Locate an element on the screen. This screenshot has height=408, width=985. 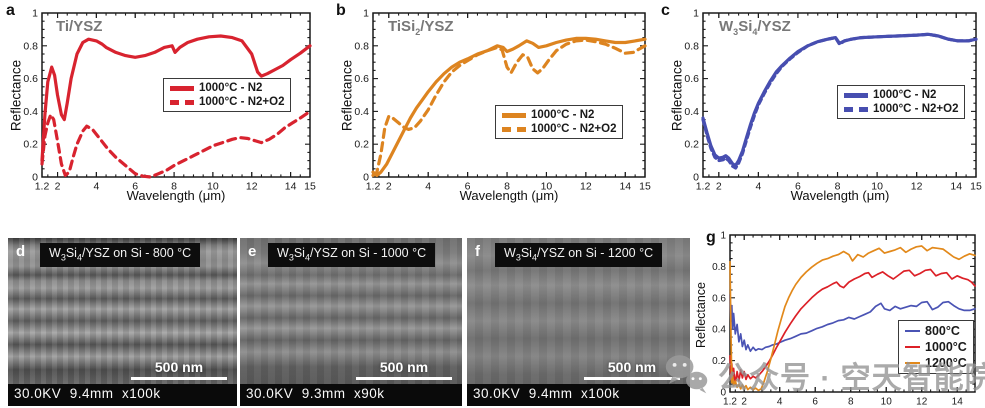
plot-frame is located at coordinates (509, 95).